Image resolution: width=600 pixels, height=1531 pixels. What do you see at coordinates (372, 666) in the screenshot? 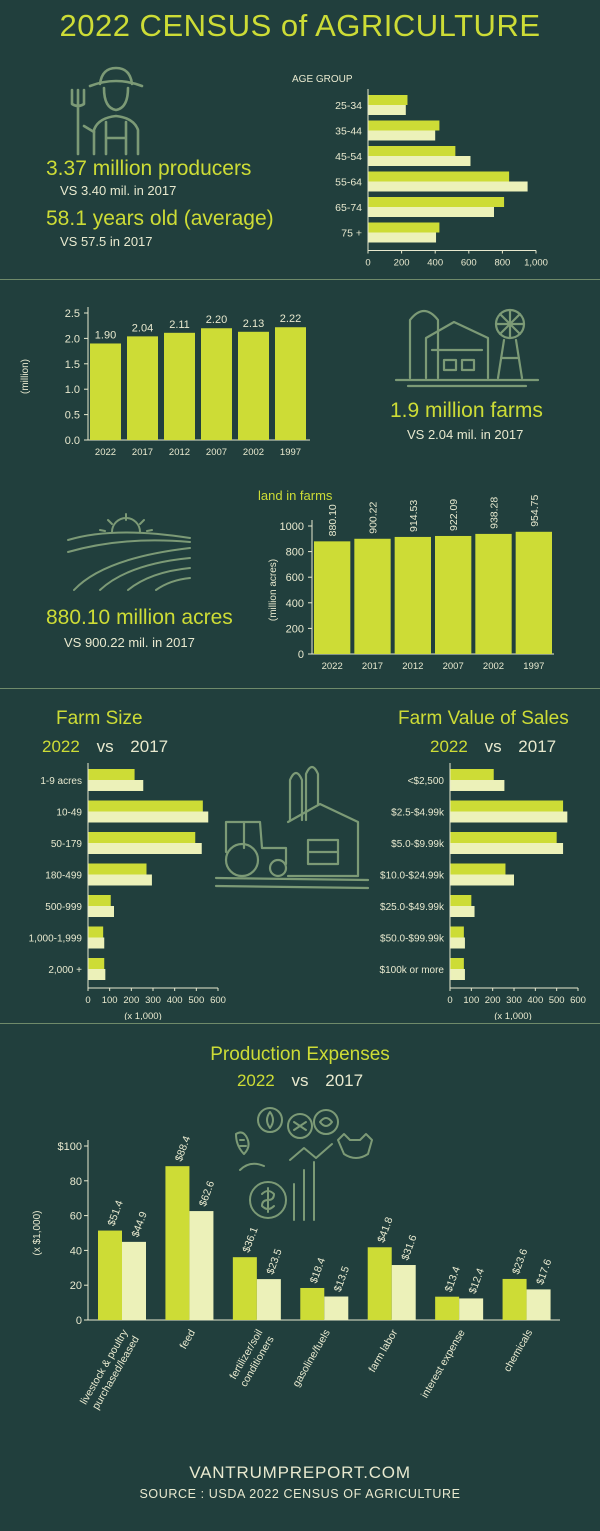
I see `x-tick-label: 2017` at bounding box center [372, 666].